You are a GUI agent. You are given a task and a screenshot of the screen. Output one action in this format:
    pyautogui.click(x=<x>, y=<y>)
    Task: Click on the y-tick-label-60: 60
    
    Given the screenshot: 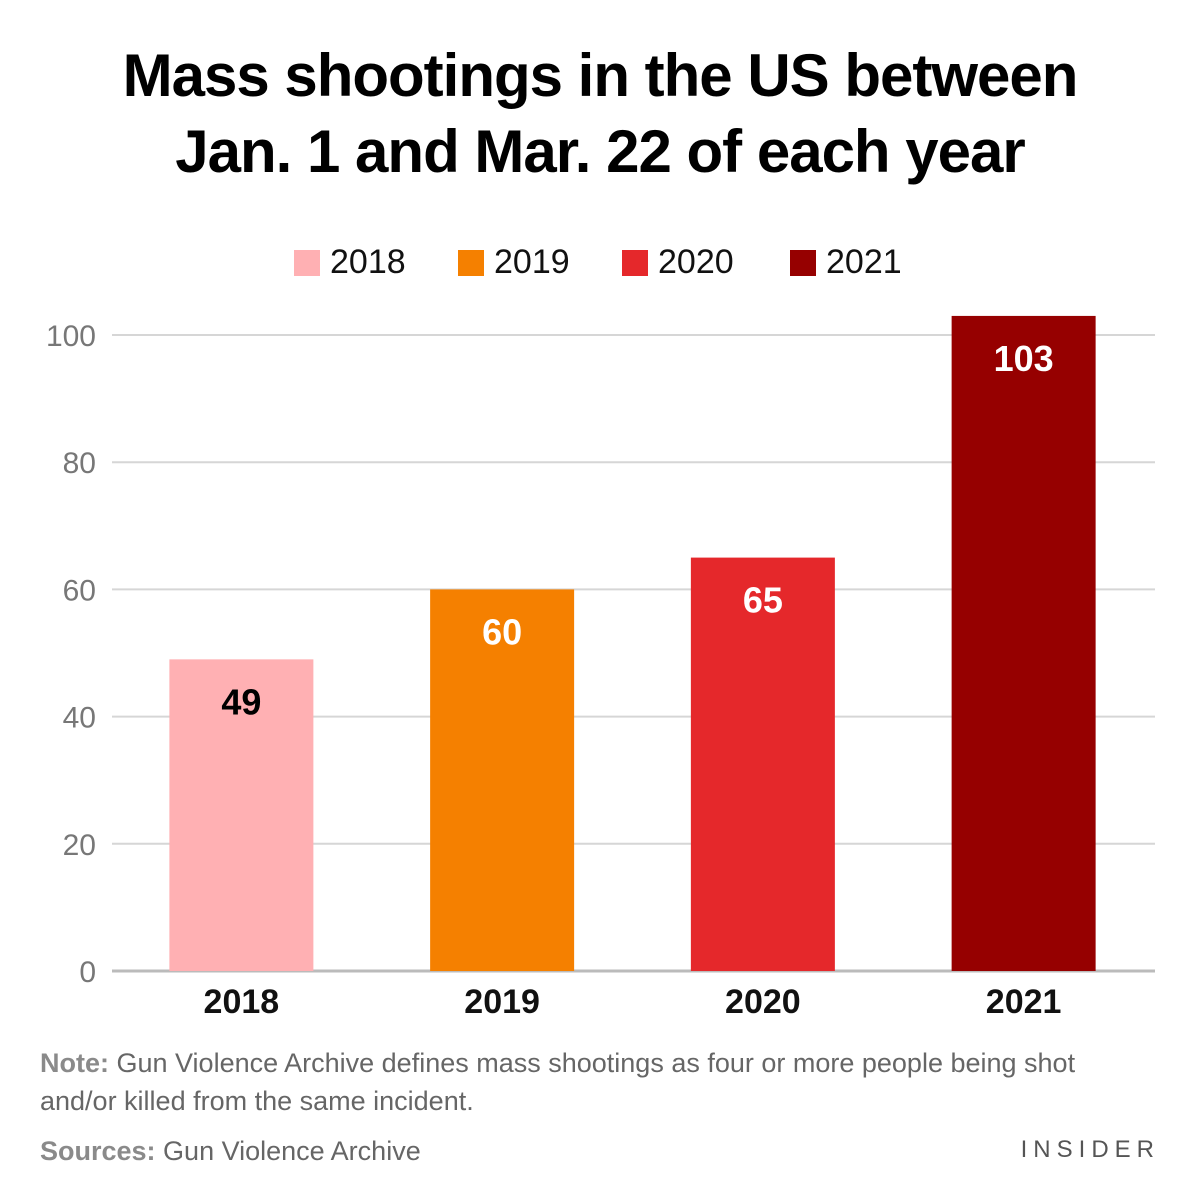 What is the action you would take?
    pyautogui.click(x=79, y=590)
    